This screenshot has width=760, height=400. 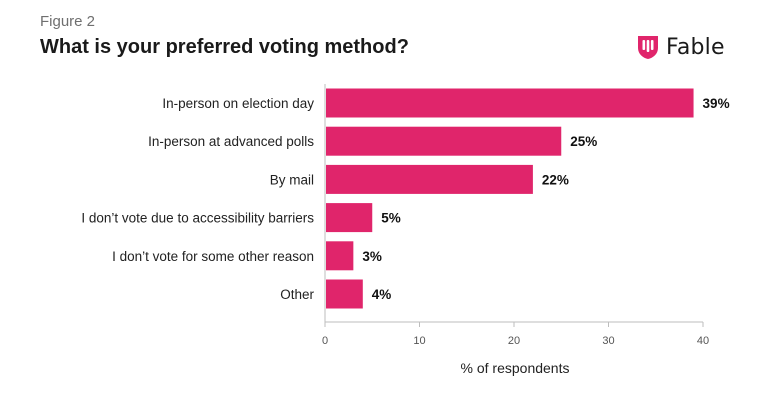 I want to click on category-label: Other, so click(x=297, y=294).